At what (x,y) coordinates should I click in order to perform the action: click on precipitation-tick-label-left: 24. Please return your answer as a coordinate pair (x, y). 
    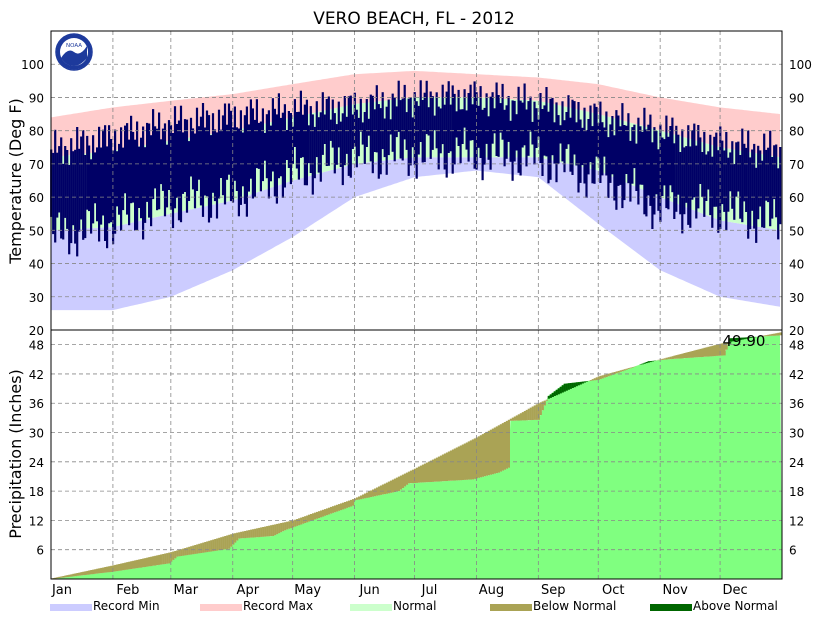
    Looking at the image, I should click on (36, 463).